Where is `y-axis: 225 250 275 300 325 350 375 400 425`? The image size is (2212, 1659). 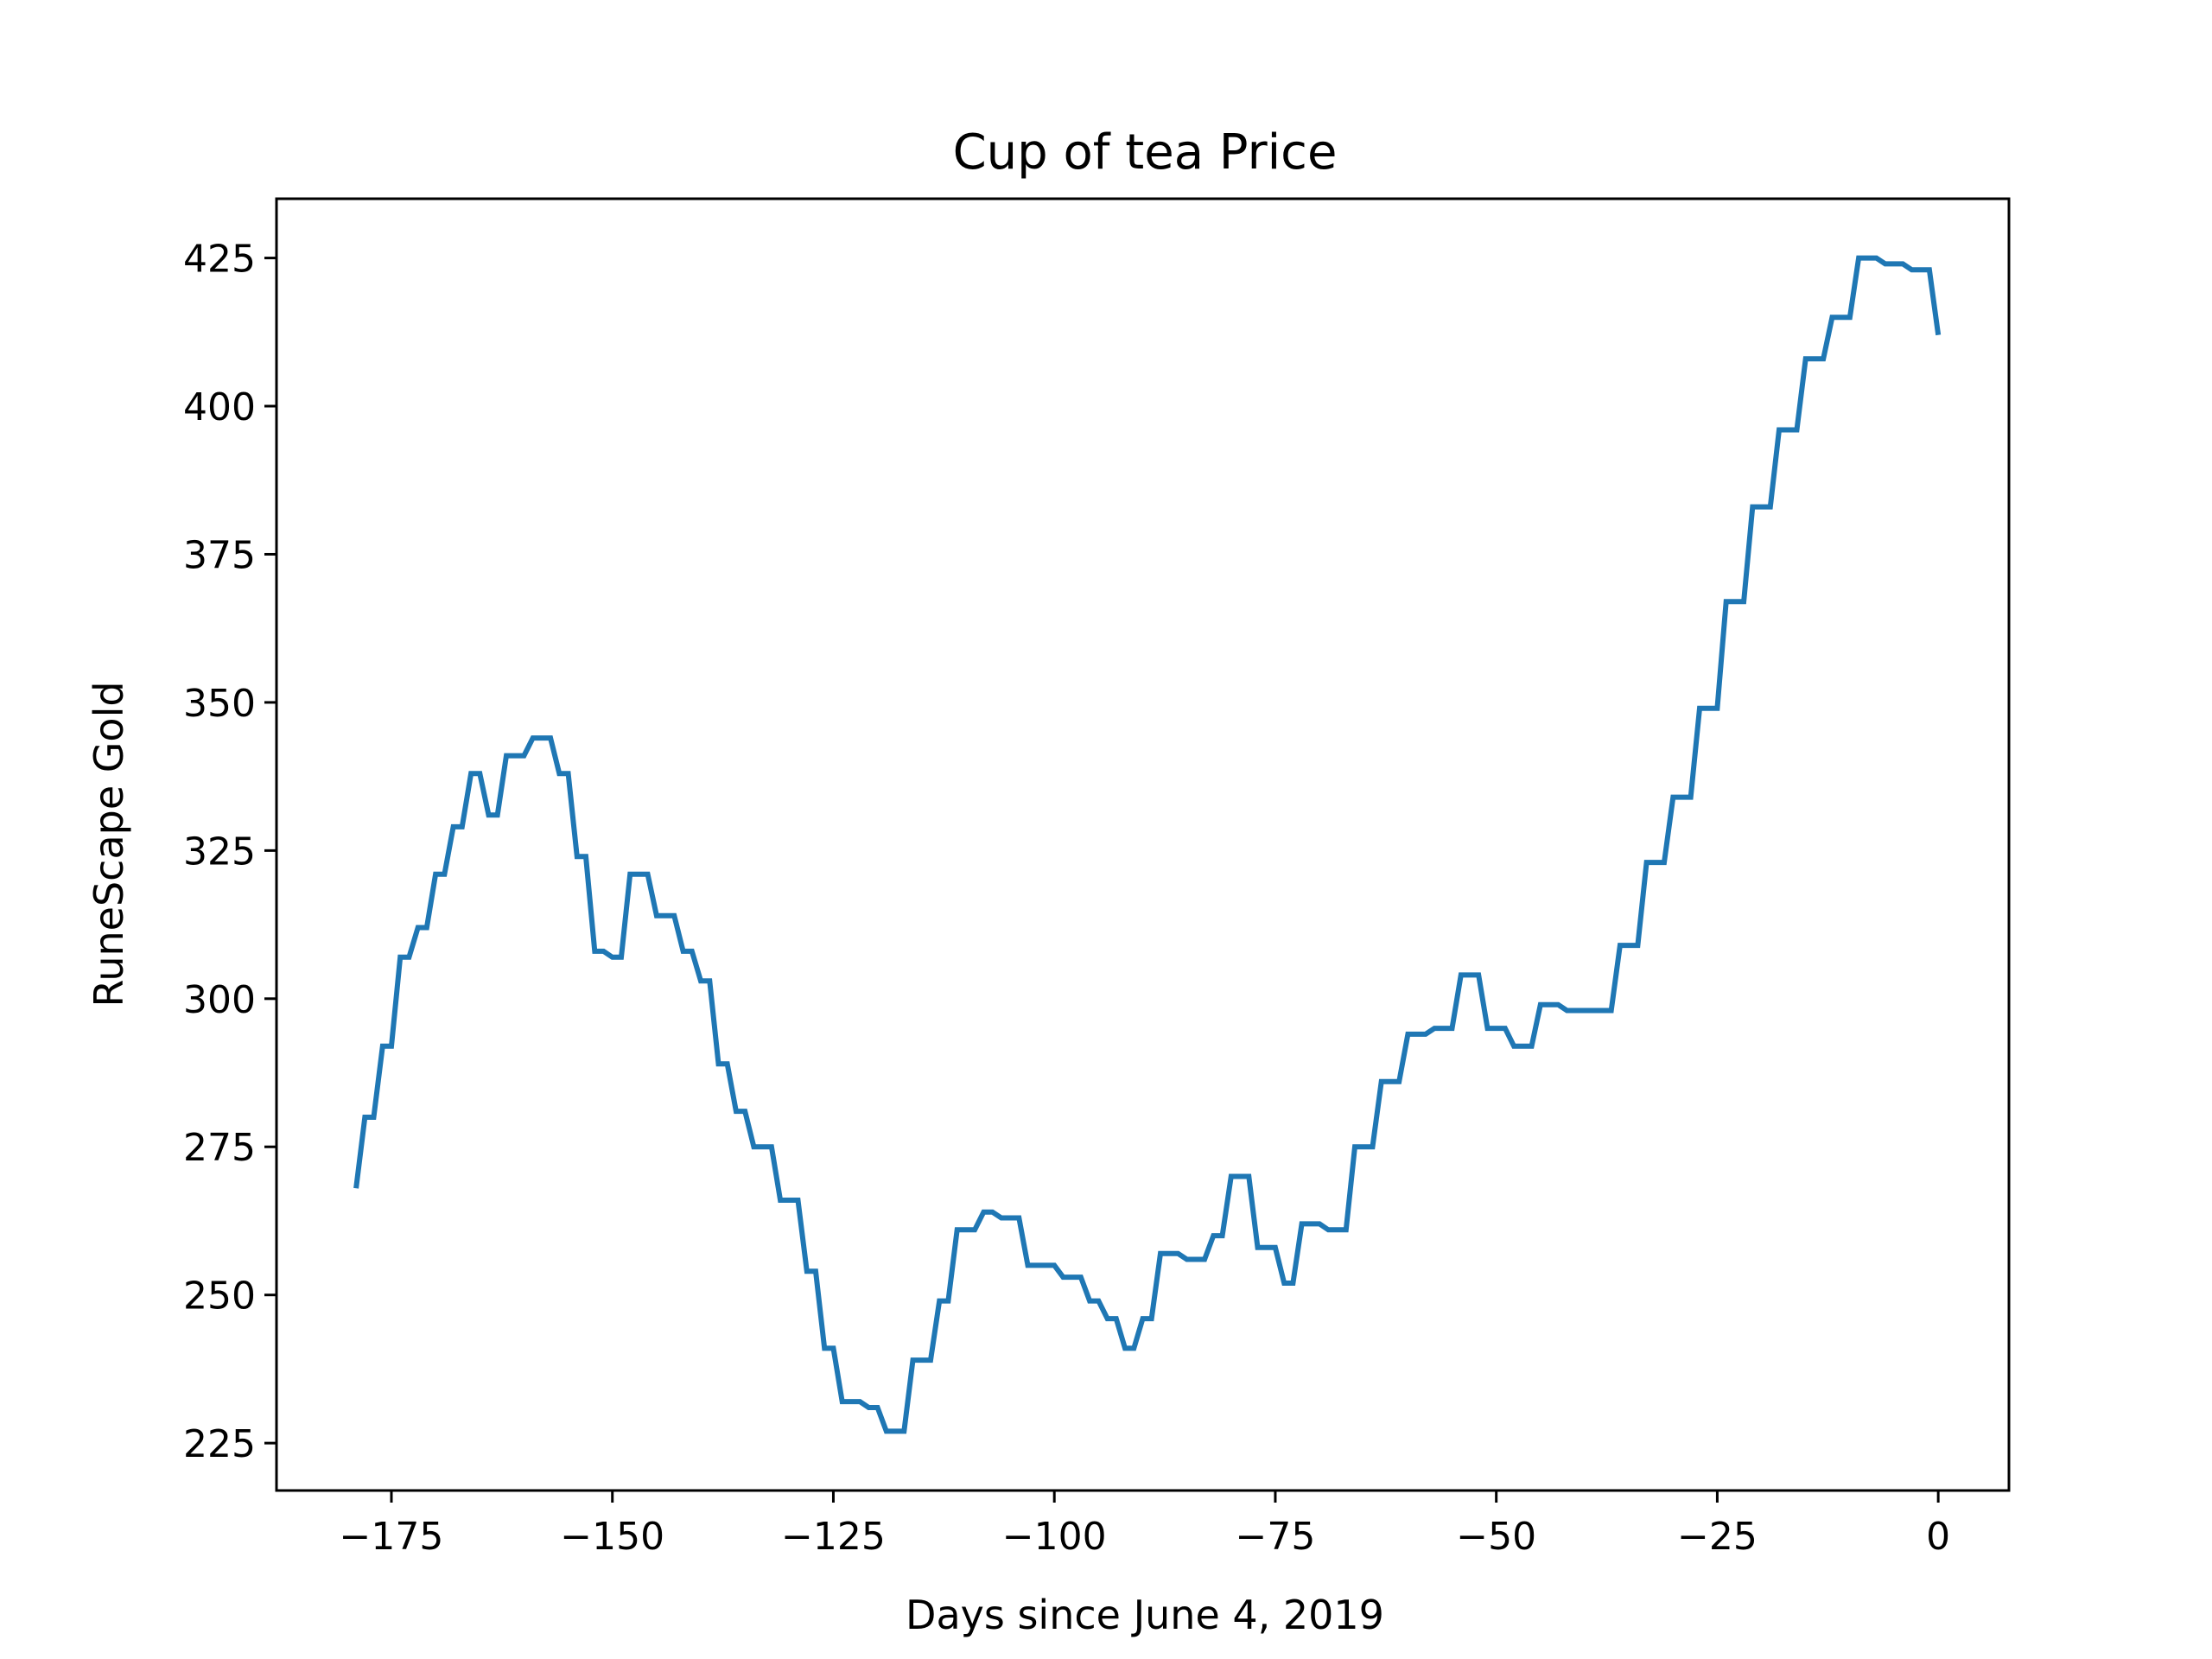
y-axis: 225 250 275 300 325 350 375 400 425 is located at coordinates (230, 852).